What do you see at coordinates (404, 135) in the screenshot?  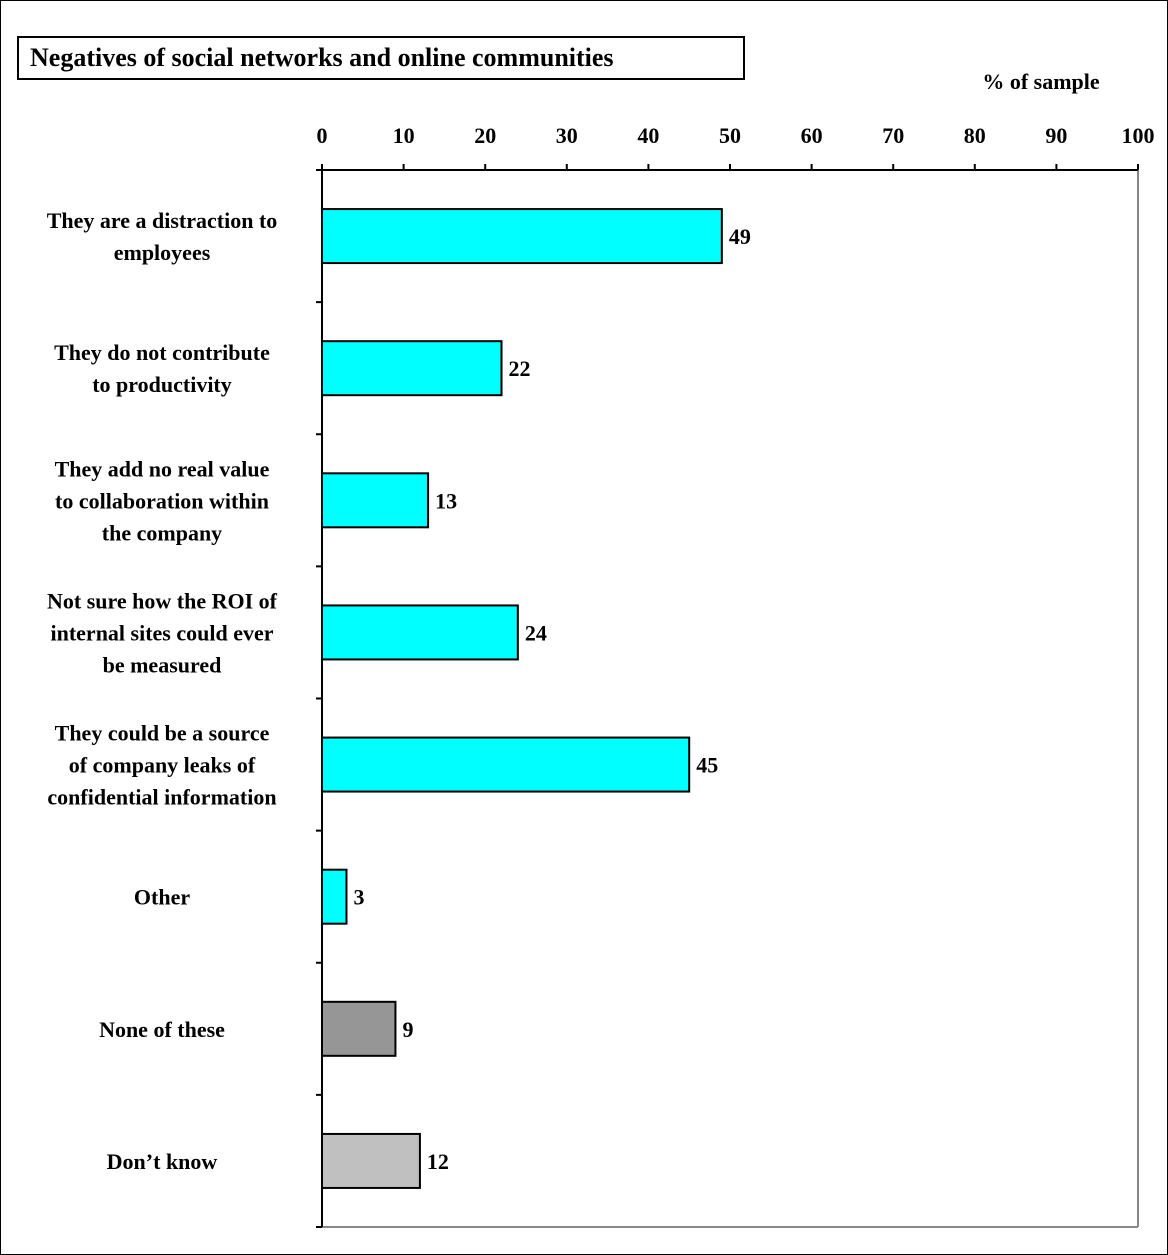 I see `x-tick-label: 10` at bounding box center [404, 135].